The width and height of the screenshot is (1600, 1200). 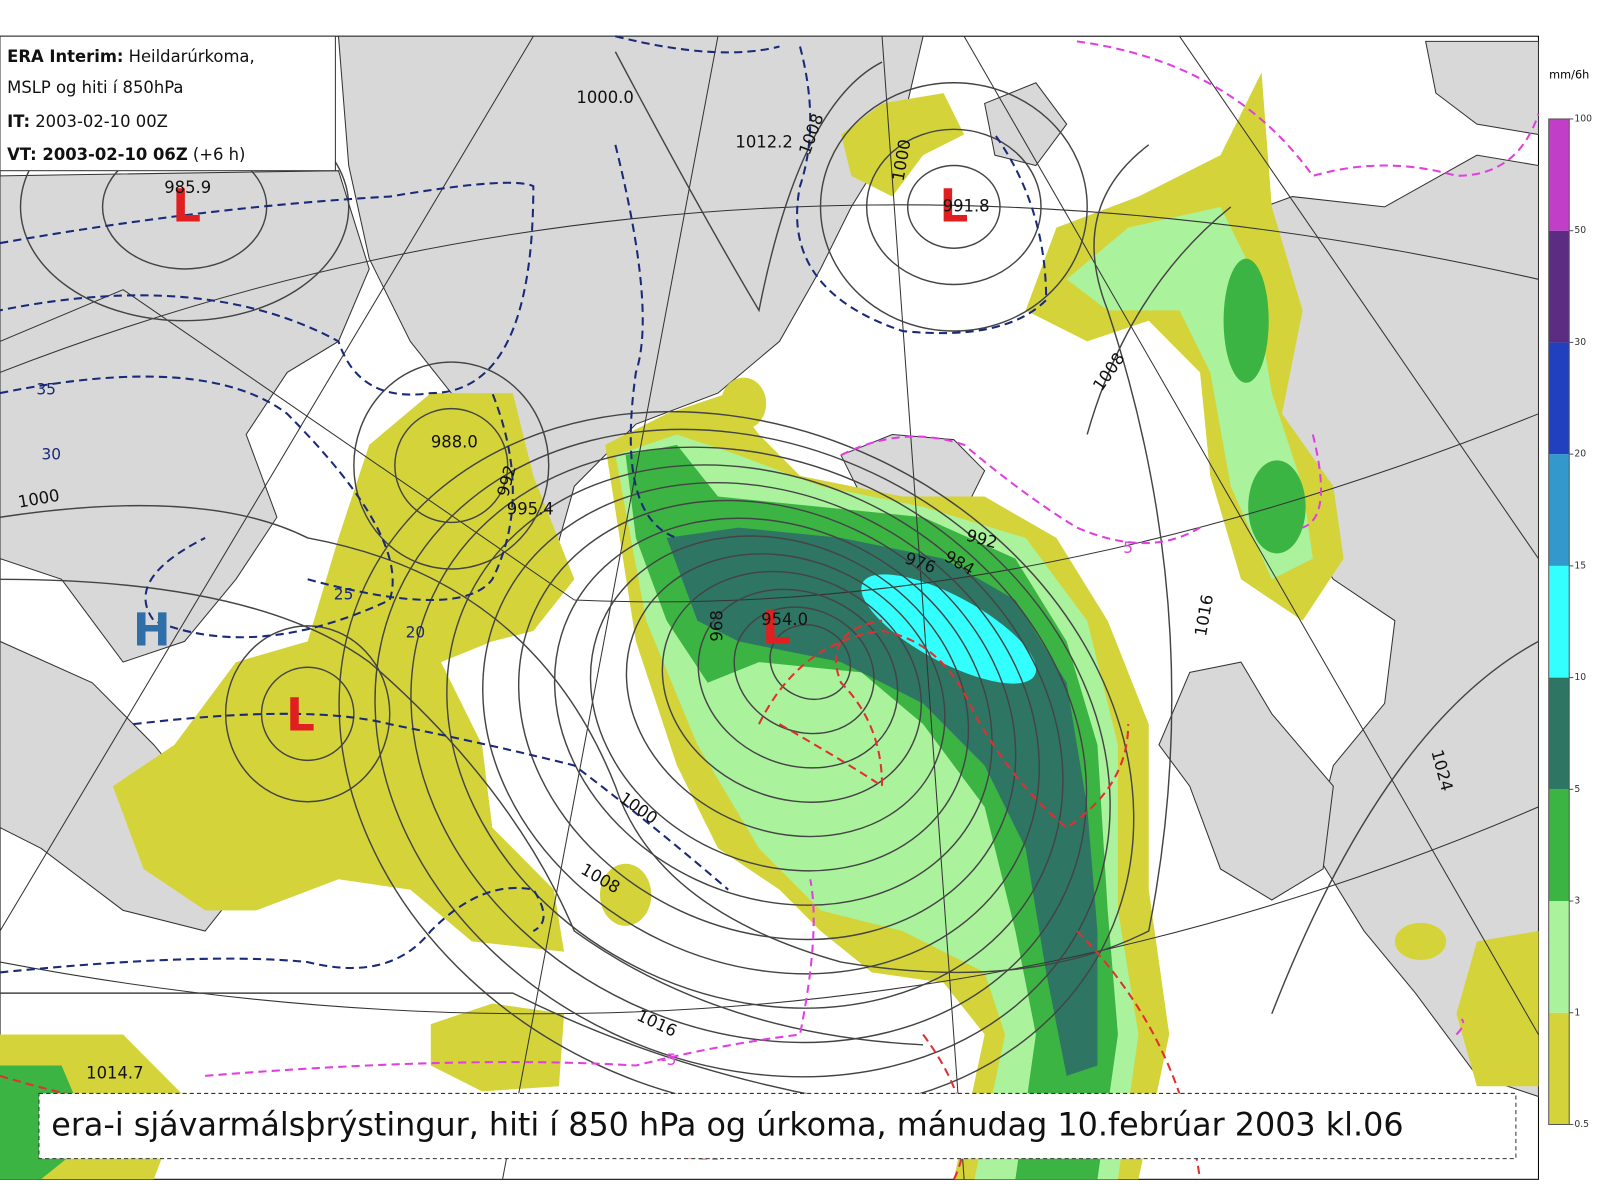 I want to click on isobar-label: 1000.0, so click(x=604, y=97).